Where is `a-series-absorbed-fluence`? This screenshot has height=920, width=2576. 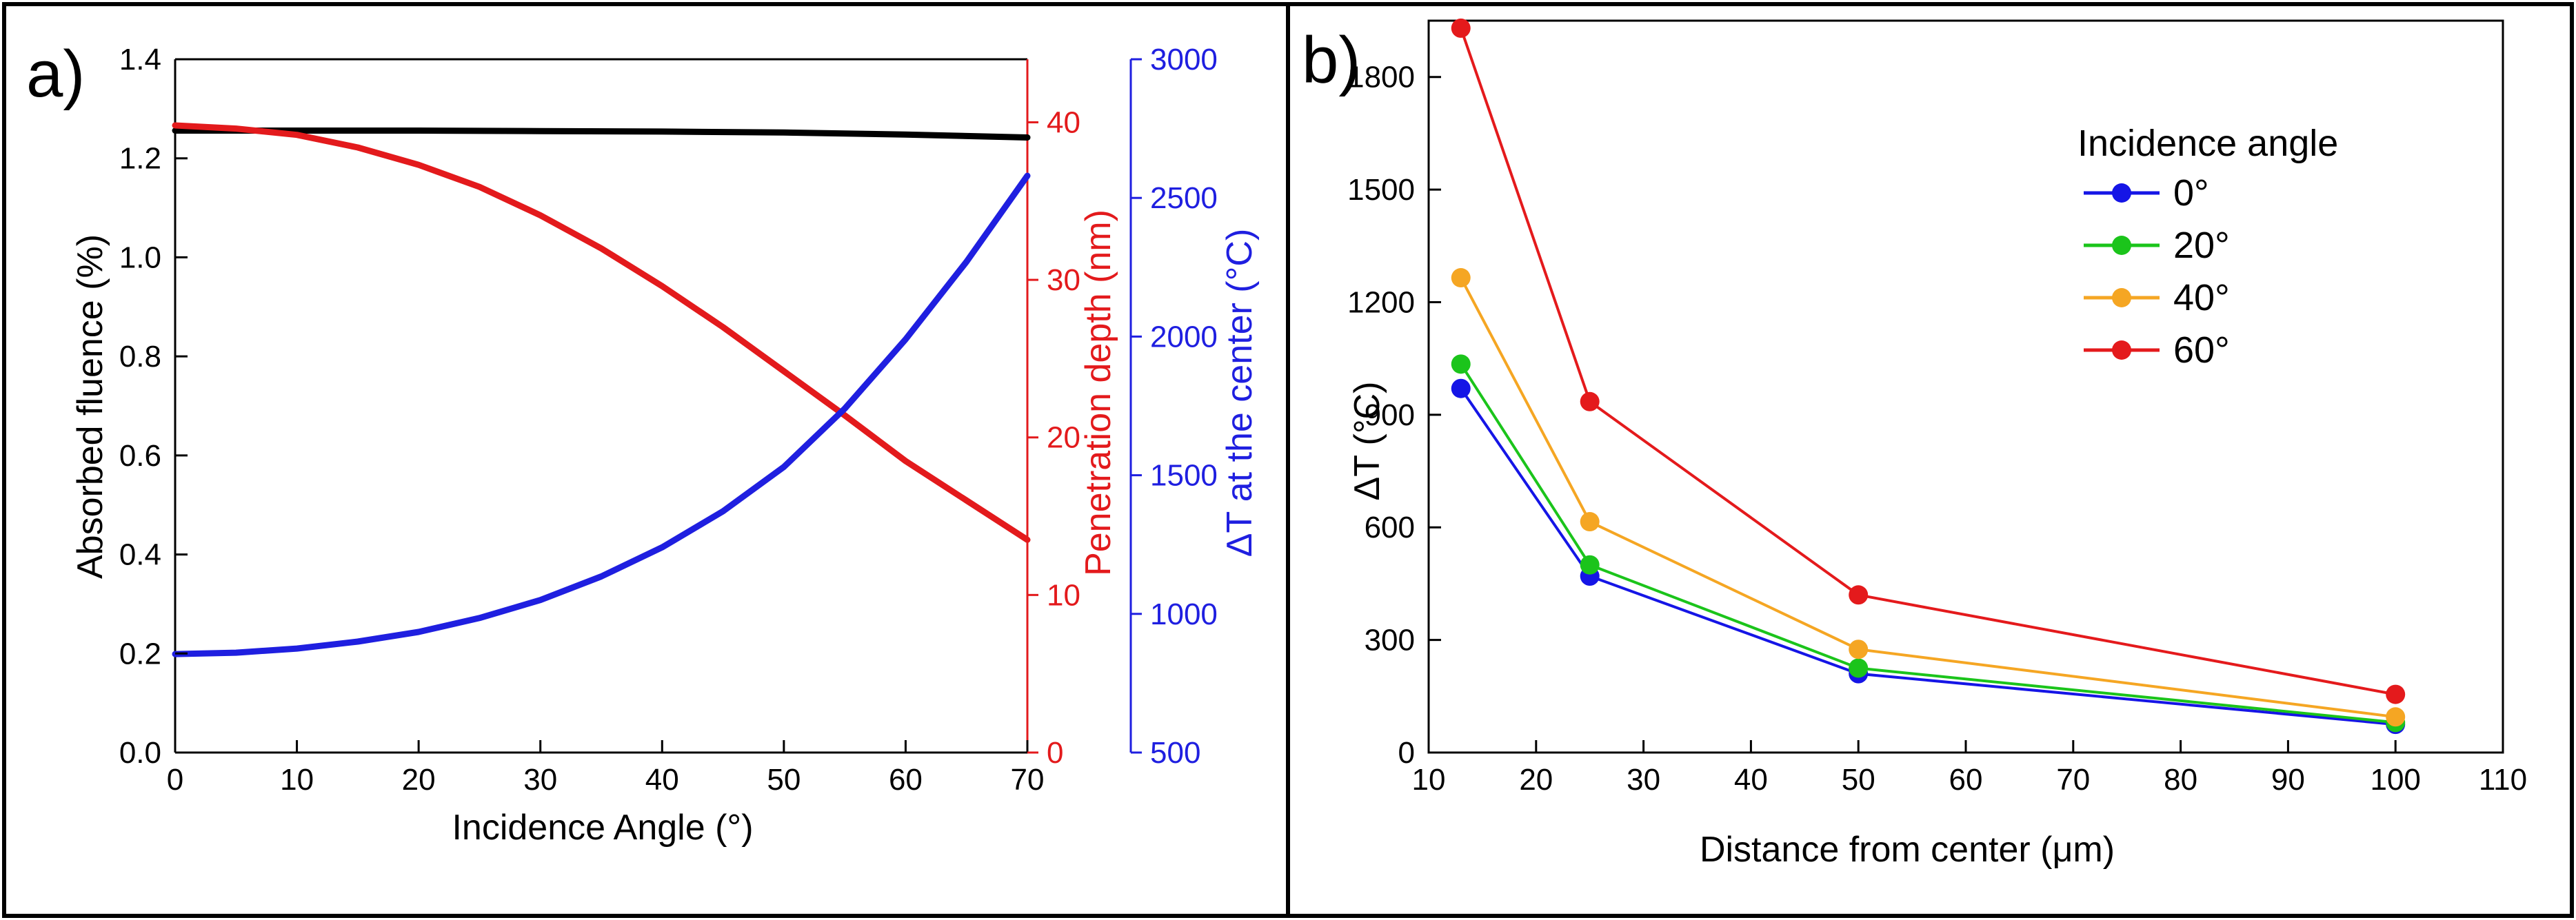
a-series-absorbed-fluence is located at coordinates (601, 134).